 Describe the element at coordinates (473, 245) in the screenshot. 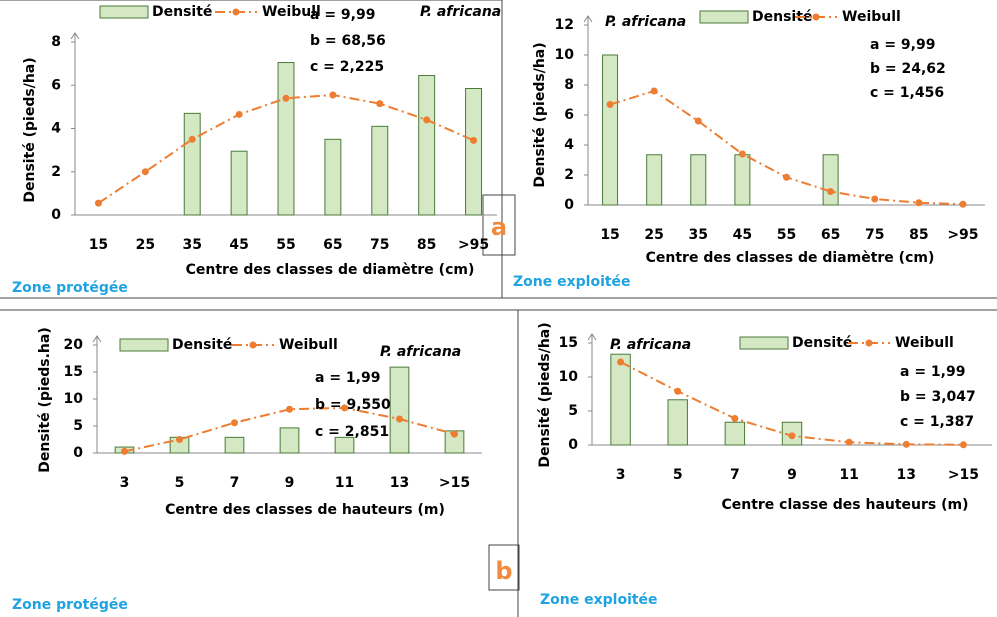

I see `x-tick-label: >95` at that location.